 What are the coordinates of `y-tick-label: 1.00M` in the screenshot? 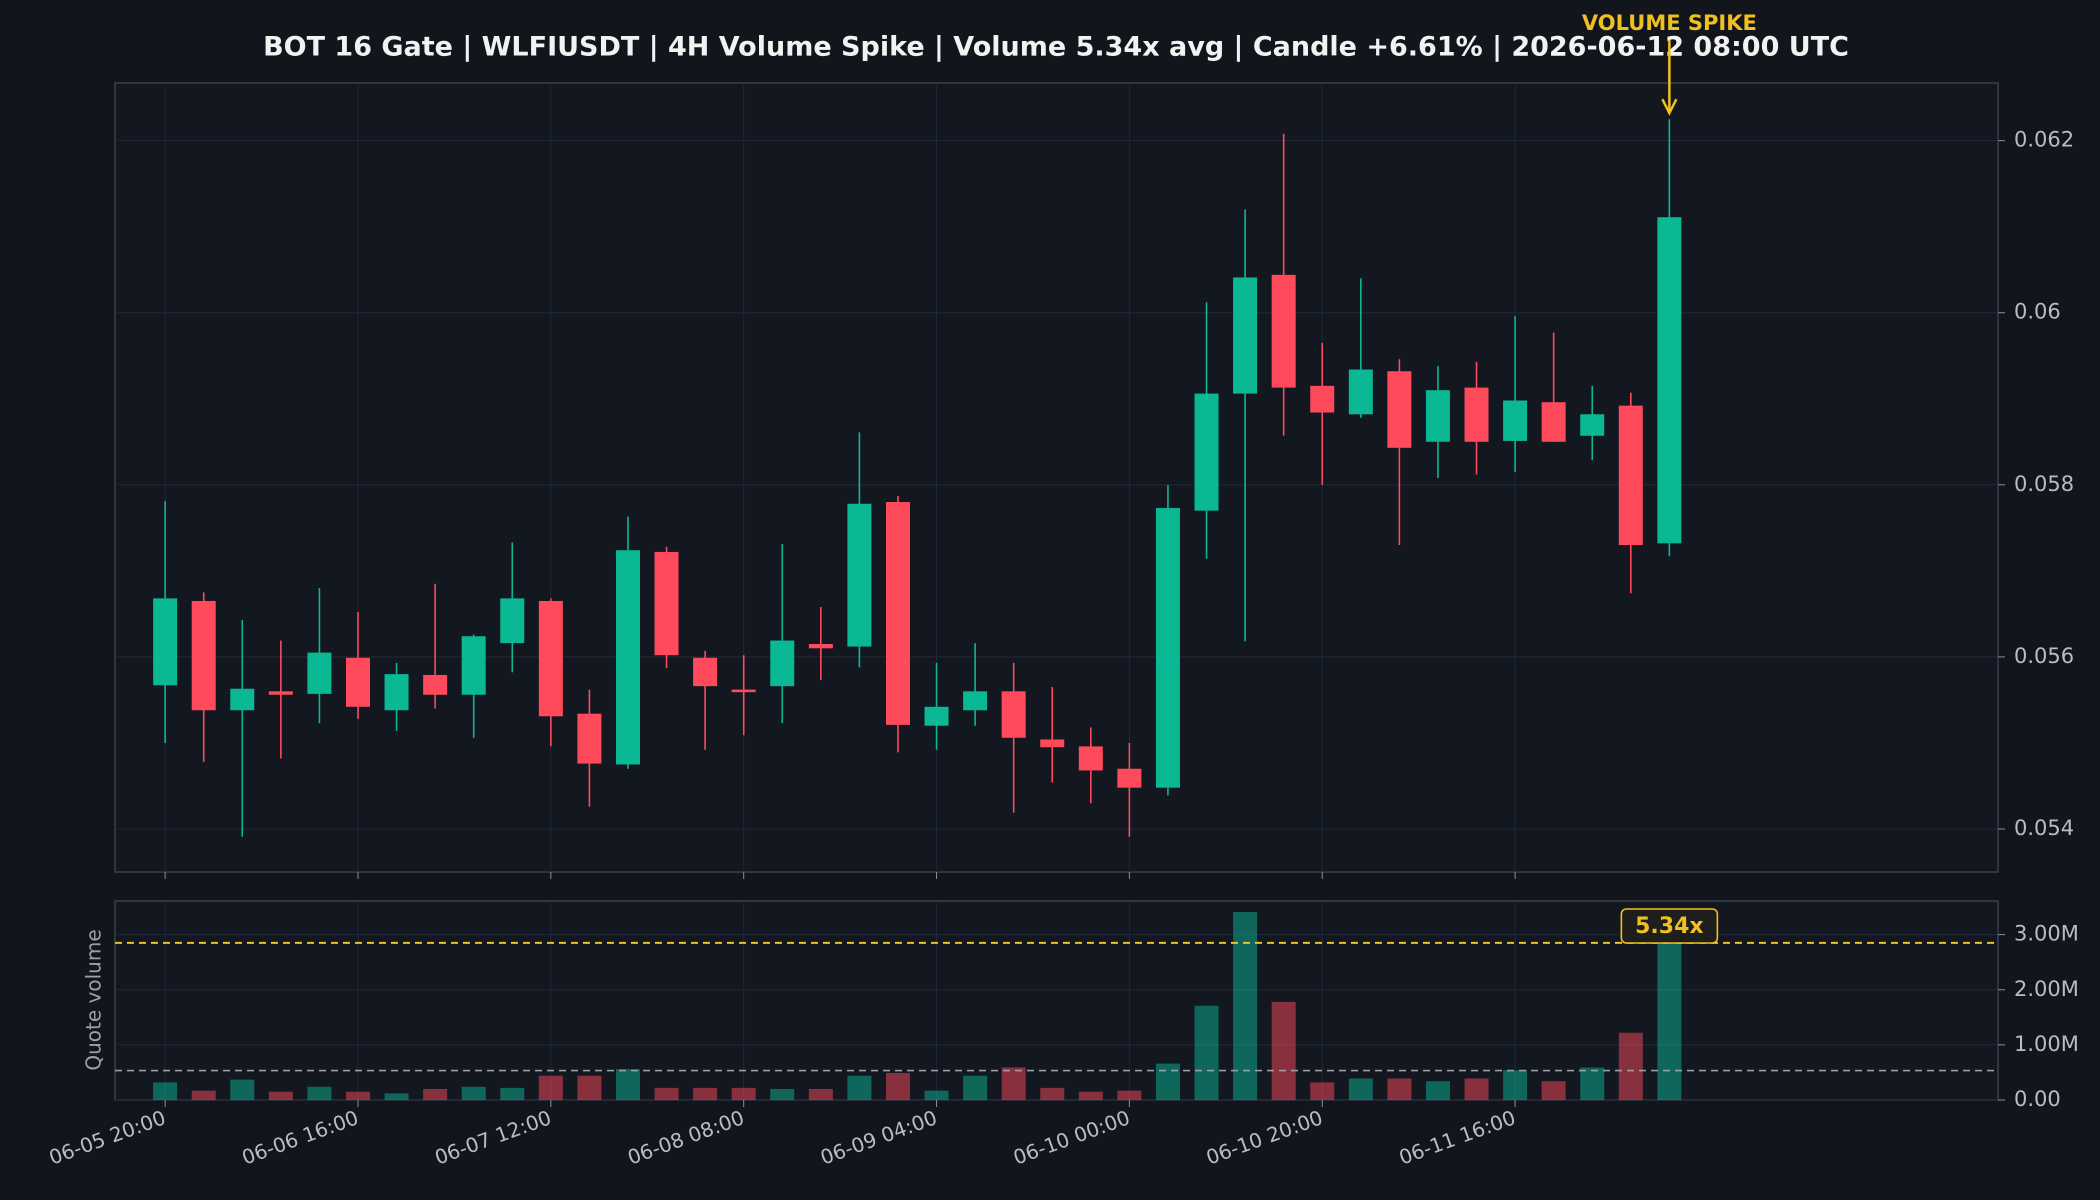 It's located at (2046, 1044).